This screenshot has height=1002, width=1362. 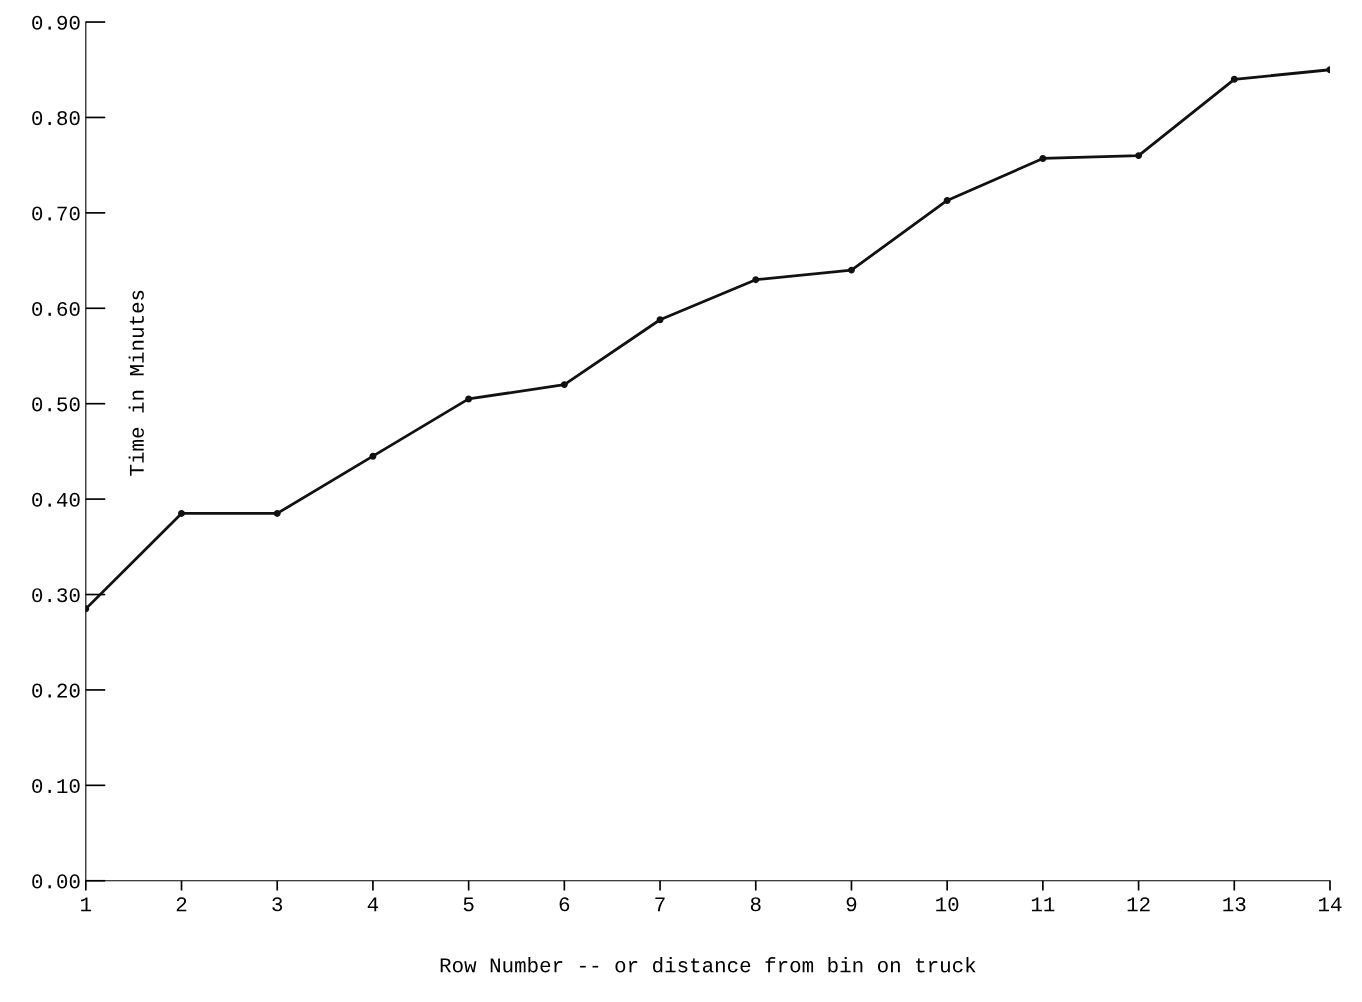 What do you see at coordinates (56, 881) in the screenshot?
I see `y-tick-label: 0.00` at bounding box center [56, 881].